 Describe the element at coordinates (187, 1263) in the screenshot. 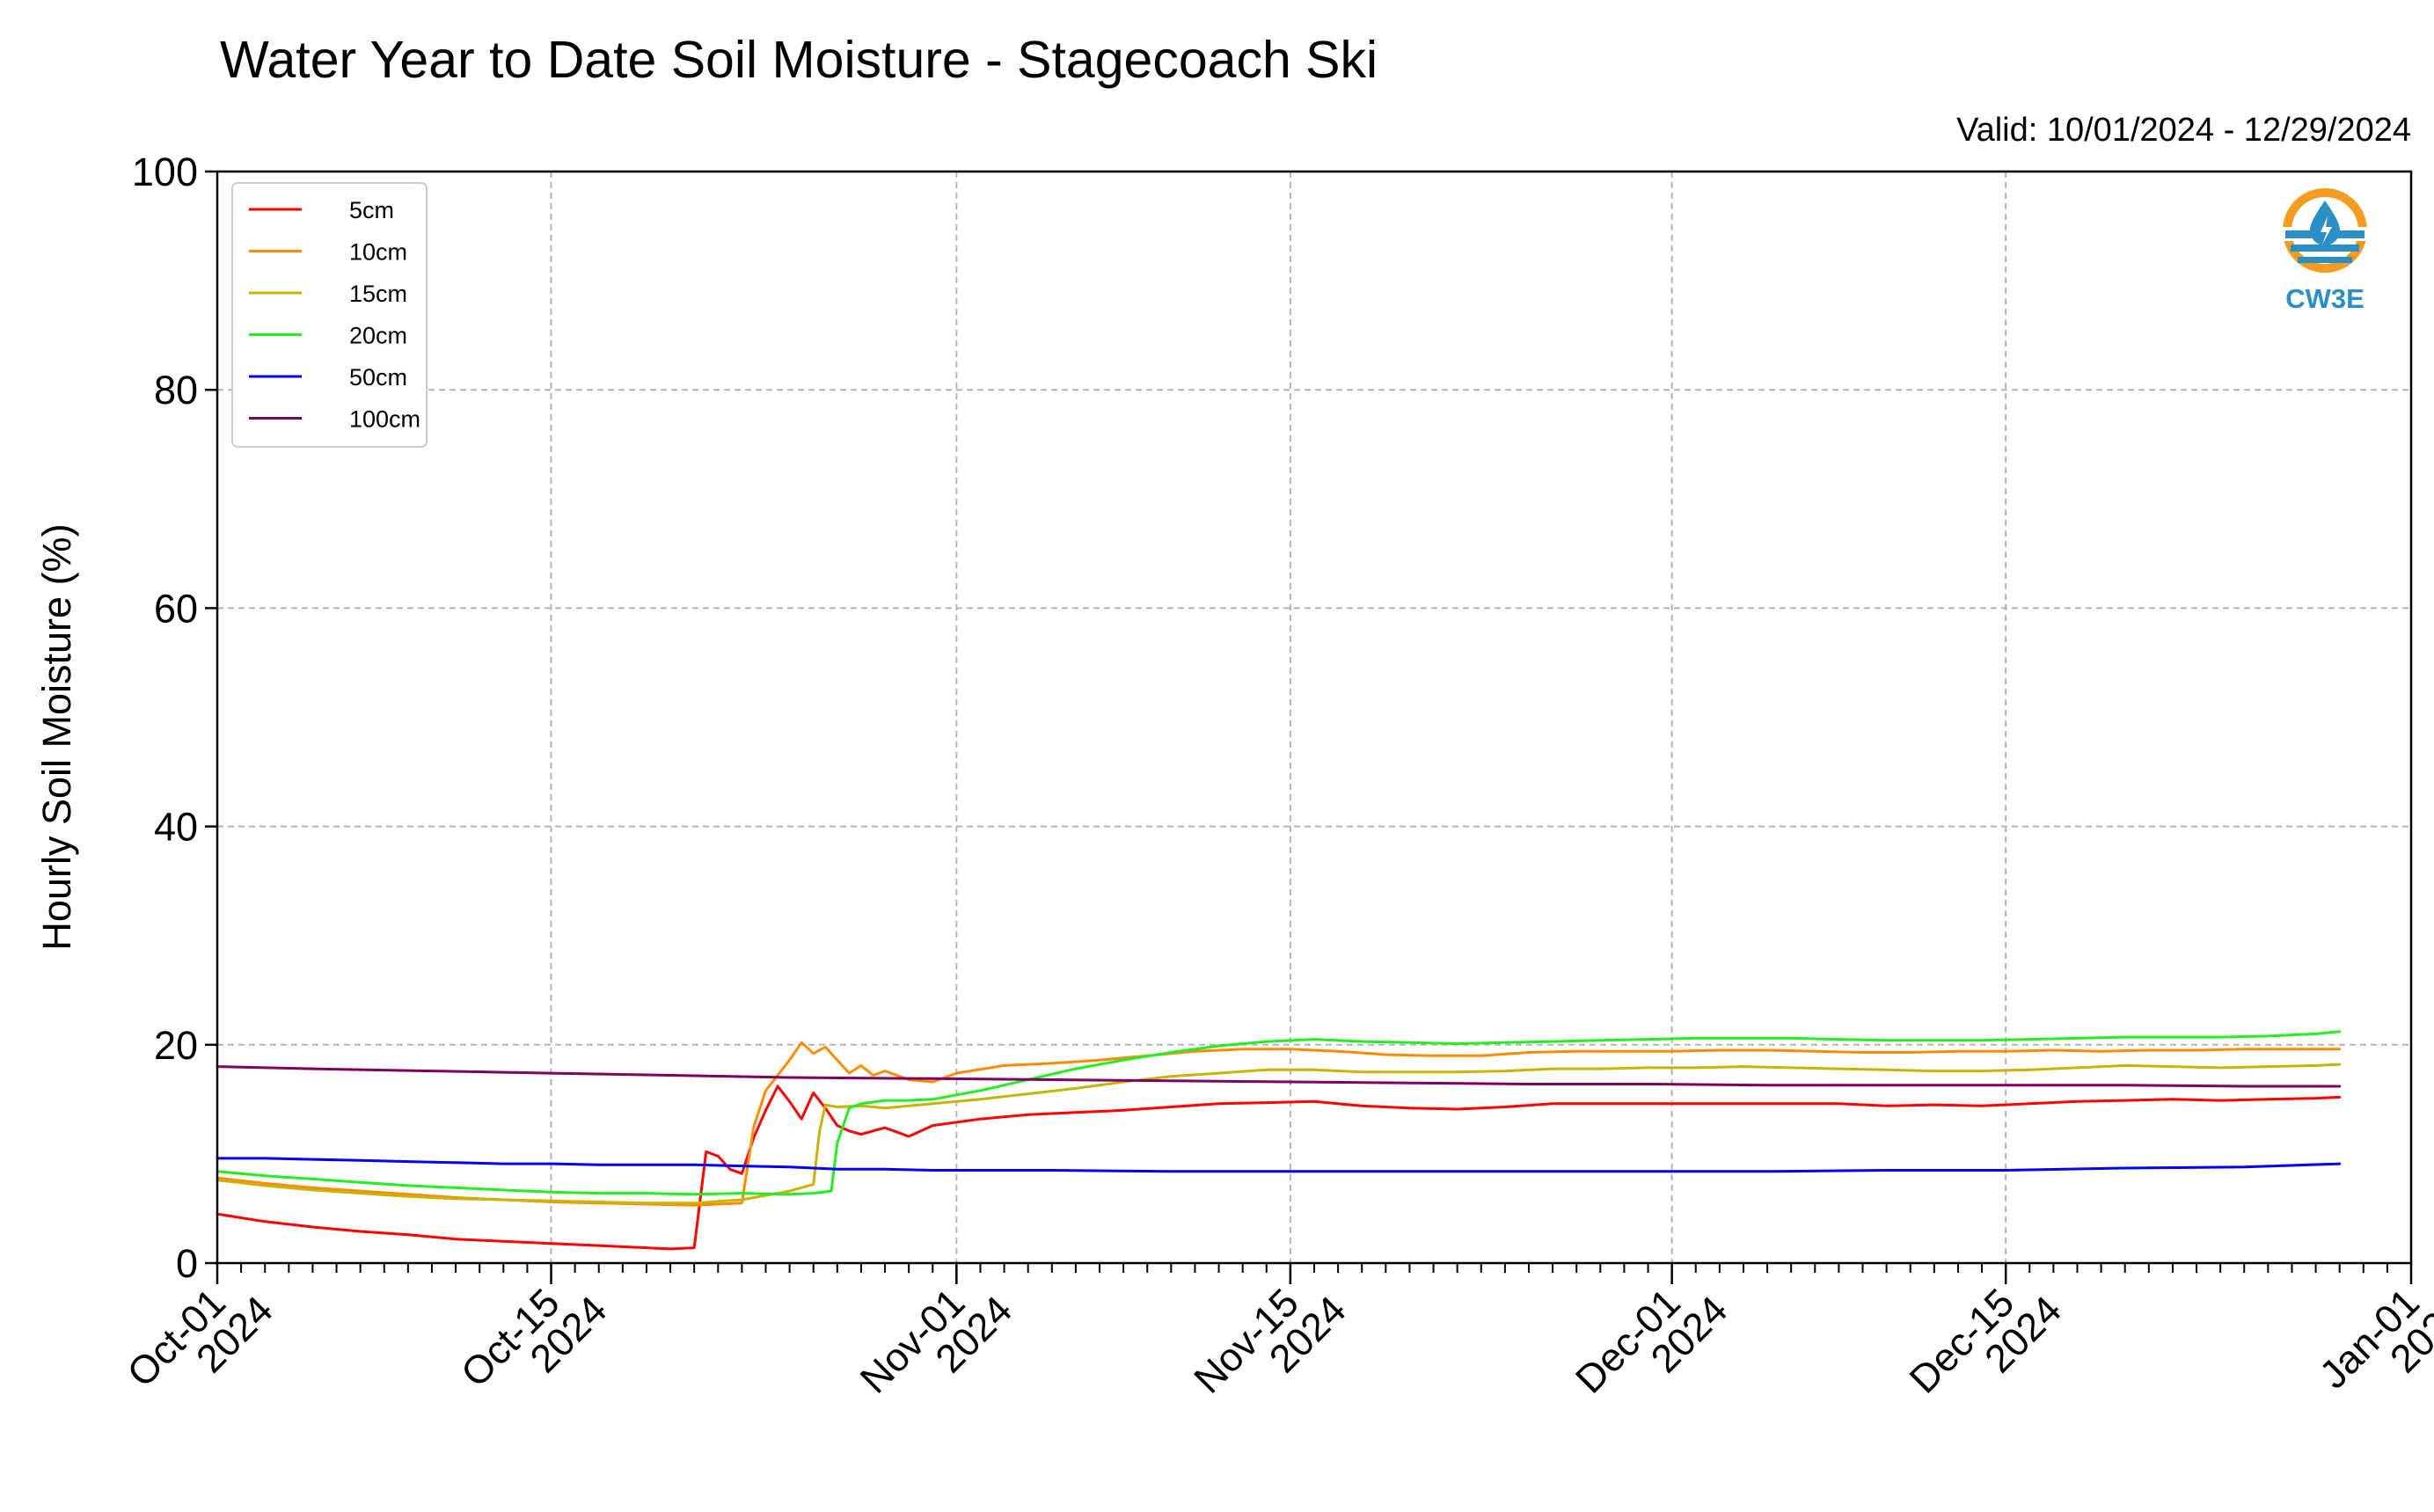

I see `y-tick-label: 0` at that location.